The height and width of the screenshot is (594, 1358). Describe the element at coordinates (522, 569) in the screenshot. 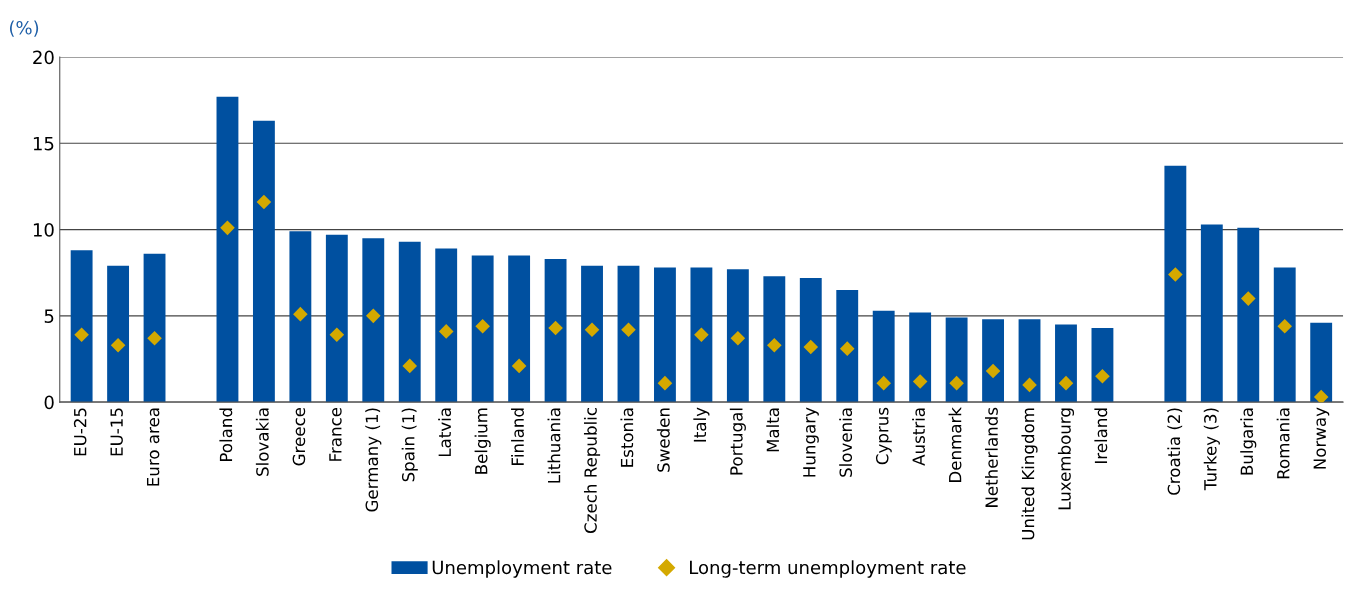

I see `legend-label: Unemployment rate` at that location.